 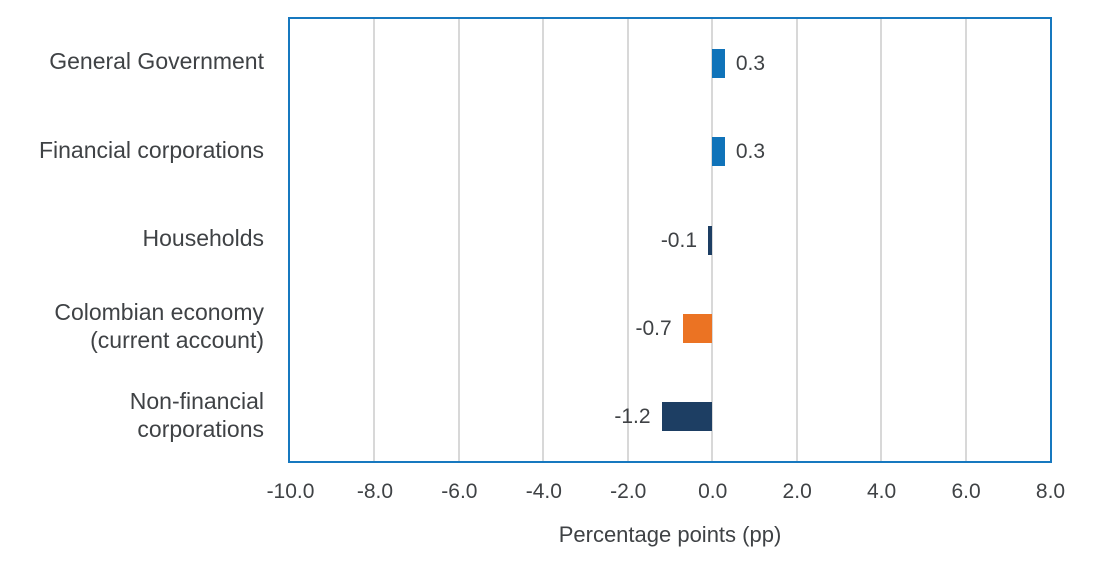 I want to click on x-tick-label: 0.0, so click(x=713, y=491).